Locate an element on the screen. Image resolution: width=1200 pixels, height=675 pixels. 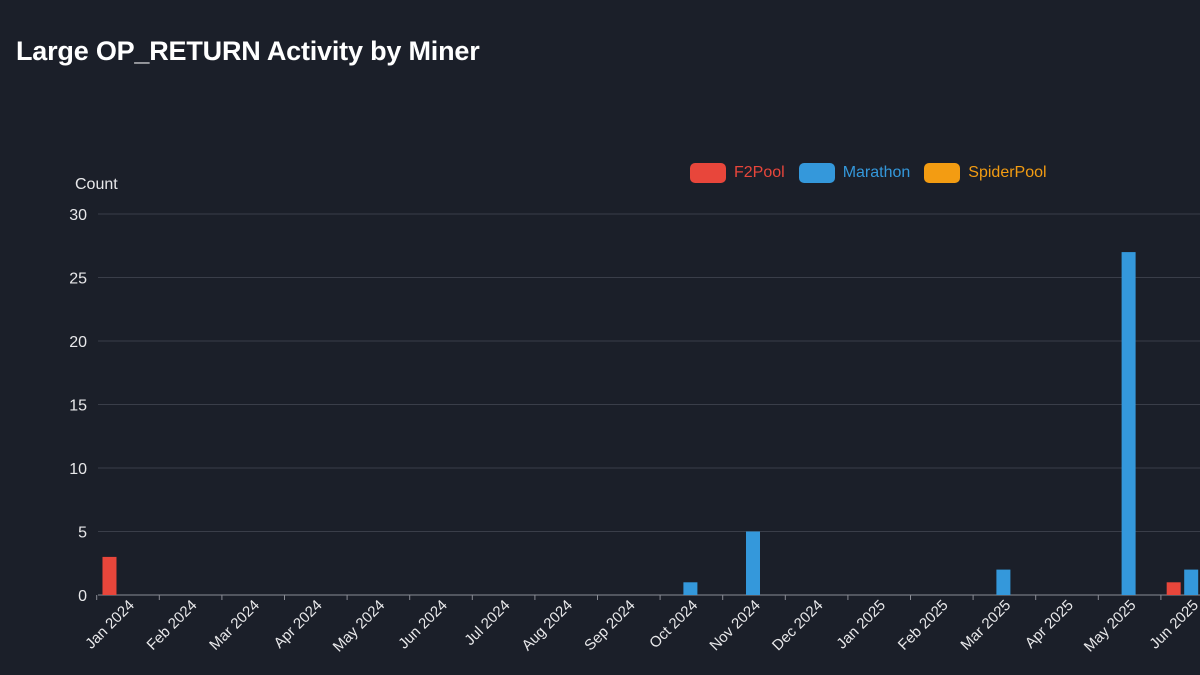
x-tick-label: Apr 2025 is located at coordinates (1049, 624).